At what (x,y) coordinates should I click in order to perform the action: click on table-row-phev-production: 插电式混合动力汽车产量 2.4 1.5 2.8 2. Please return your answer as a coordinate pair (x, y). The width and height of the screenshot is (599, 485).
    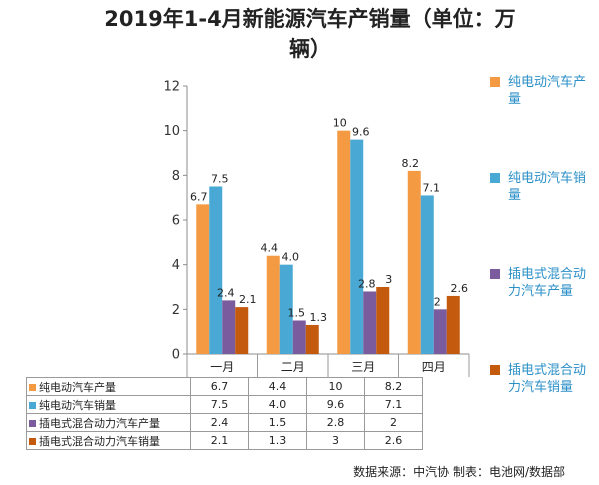
    Looking at the image, I should click on (224, 422).